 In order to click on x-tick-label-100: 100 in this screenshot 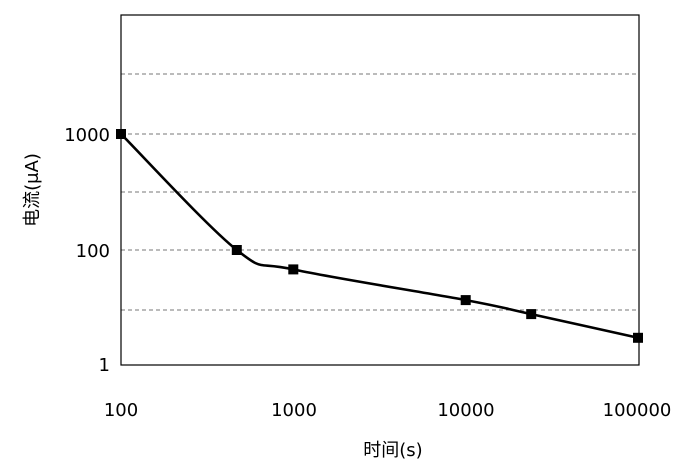, I will do `click(121, 410)`.